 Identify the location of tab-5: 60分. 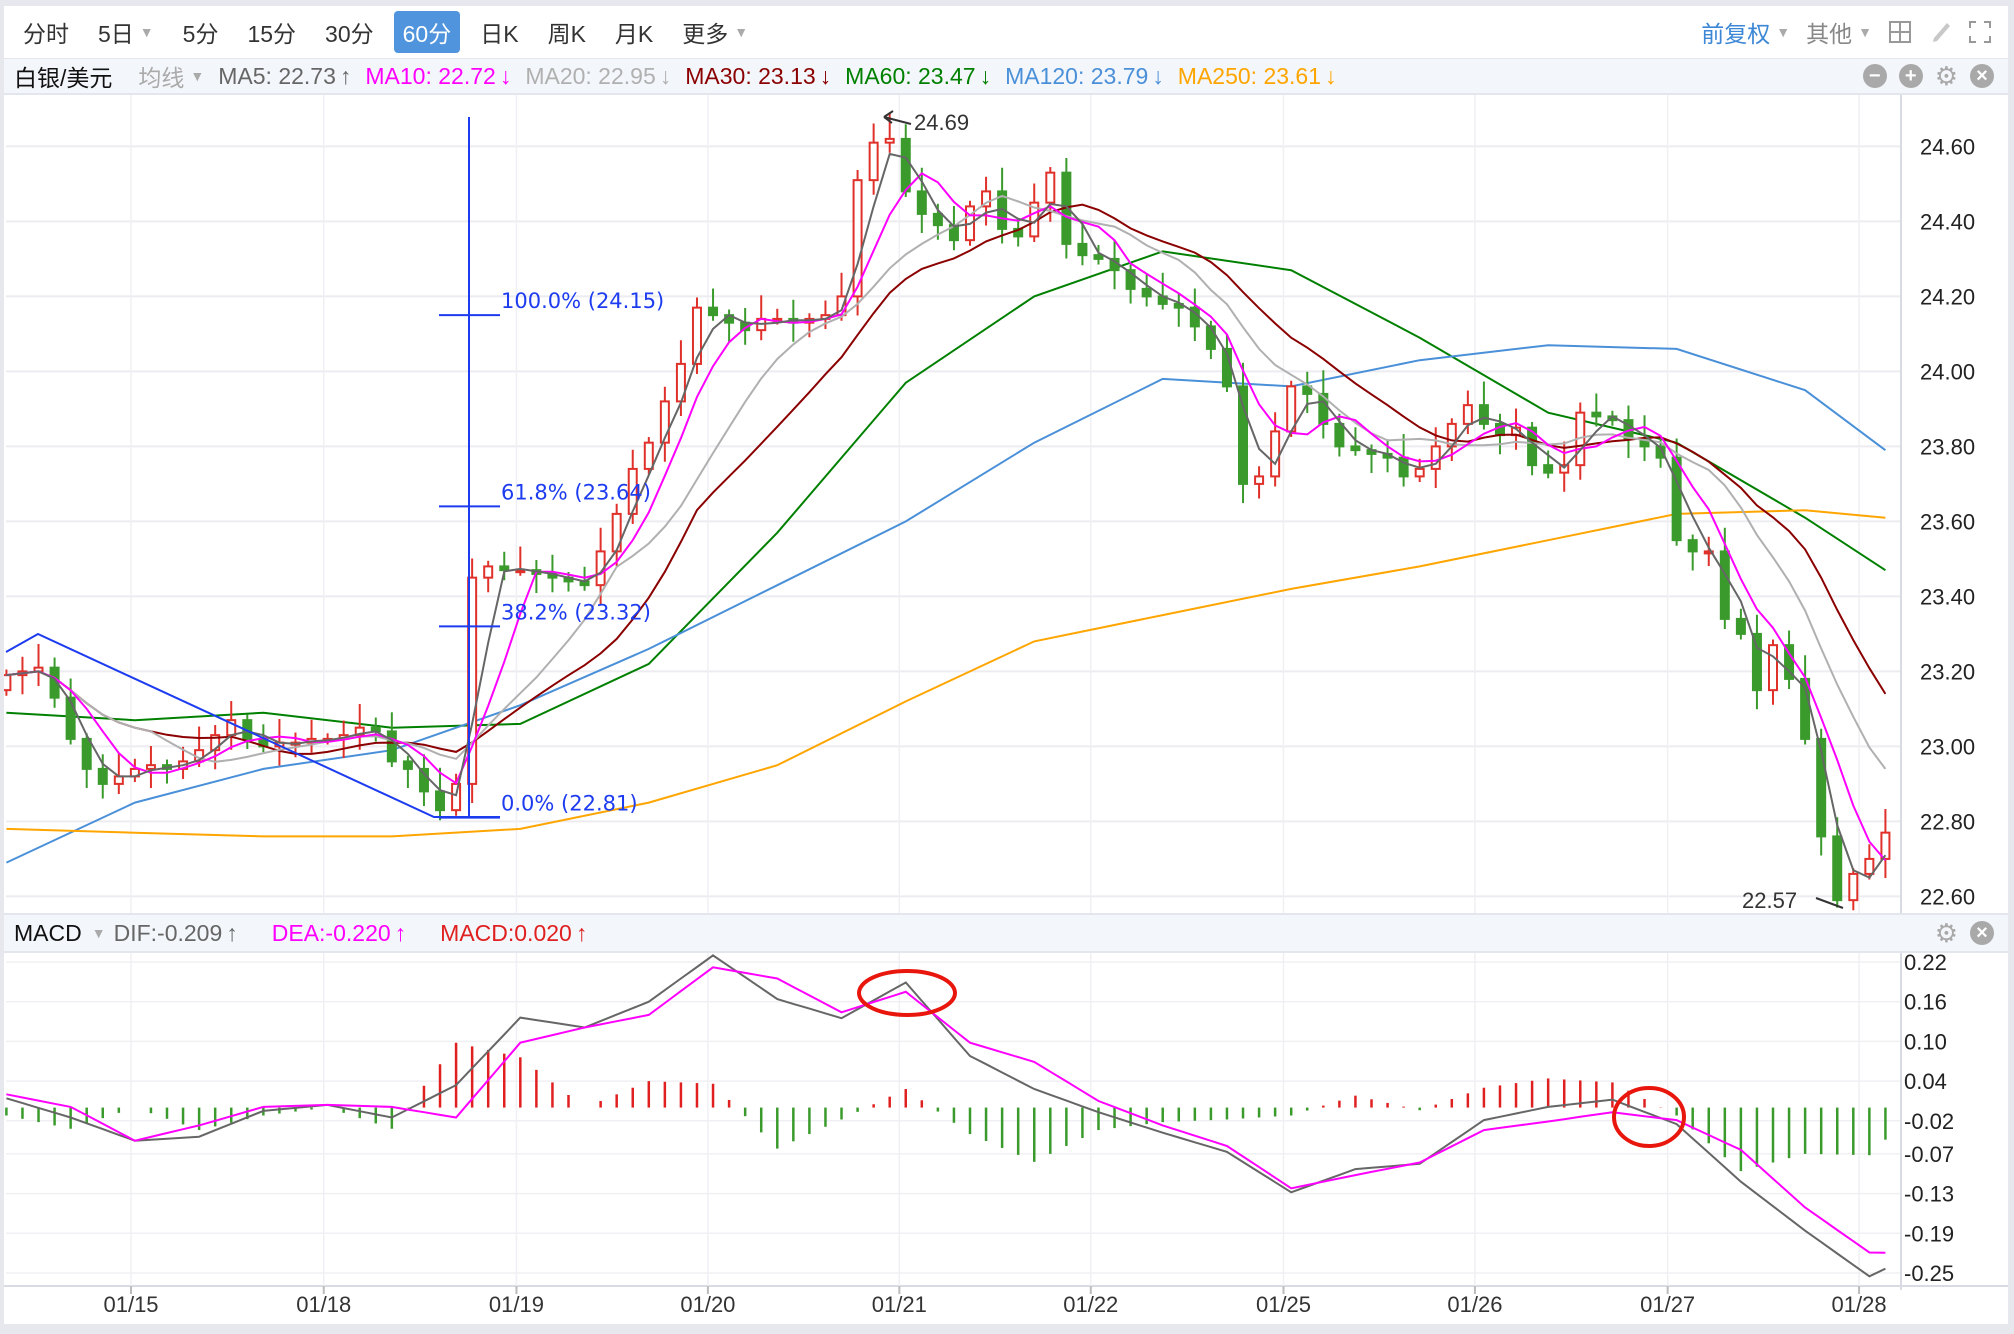
(427, 32).